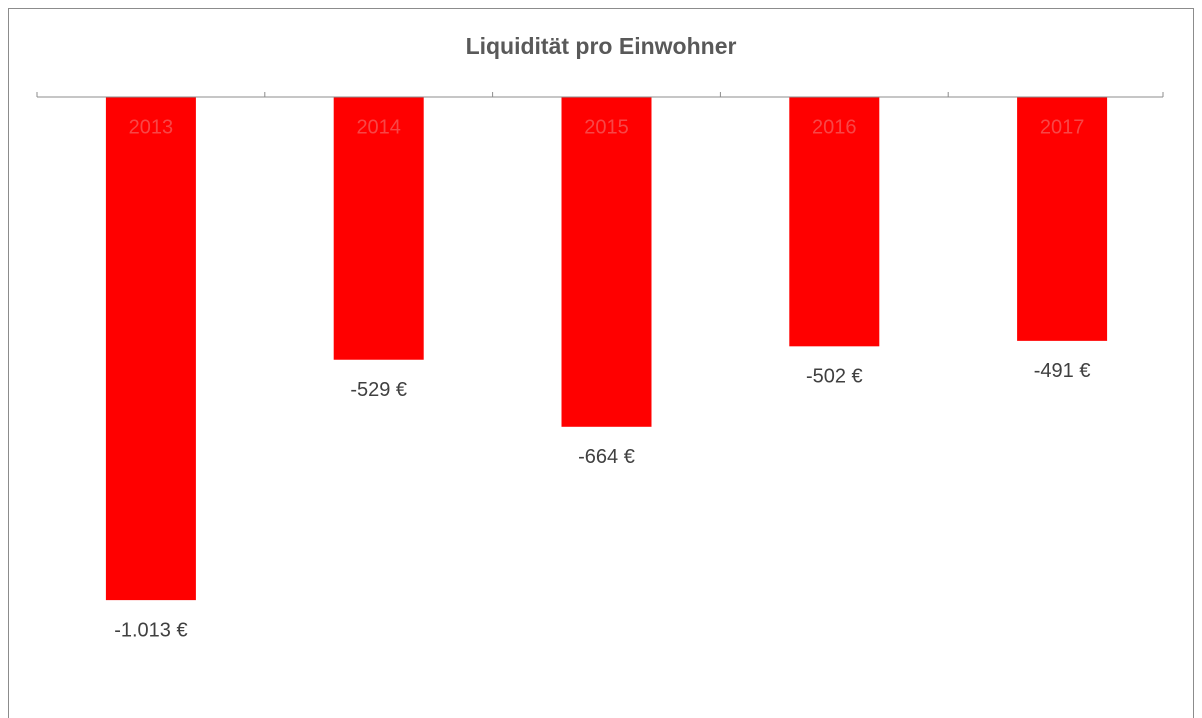 The image size is (1202, 718). Describe the element at coordinates (150, 630) in the screenshot. I see `value-label: -1.013 €` at that location.